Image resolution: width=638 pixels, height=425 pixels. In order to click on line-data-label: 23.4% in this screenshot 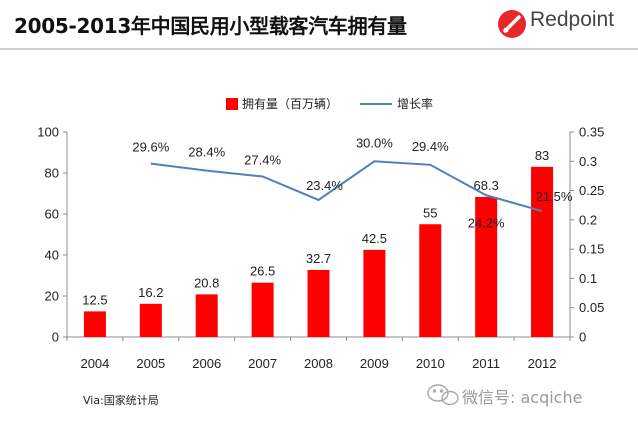, I will do `click(324, 185)`.